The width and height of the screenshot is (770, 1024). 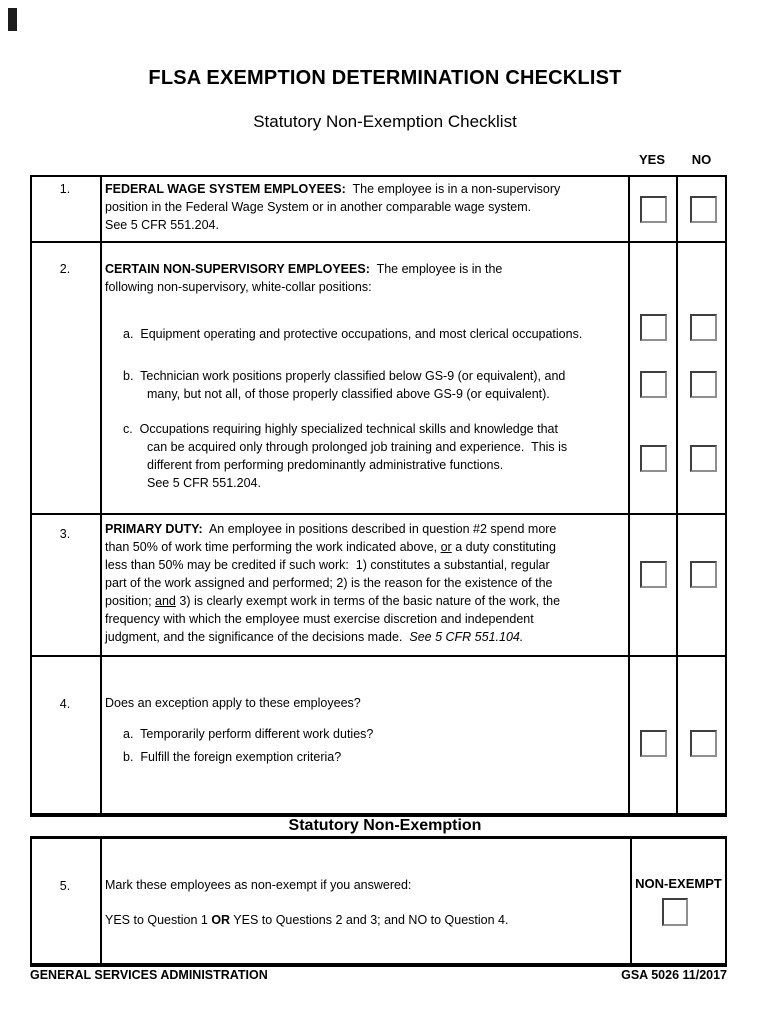 I want to click on q2a-no-checkbox, so click(x=703, y=327).